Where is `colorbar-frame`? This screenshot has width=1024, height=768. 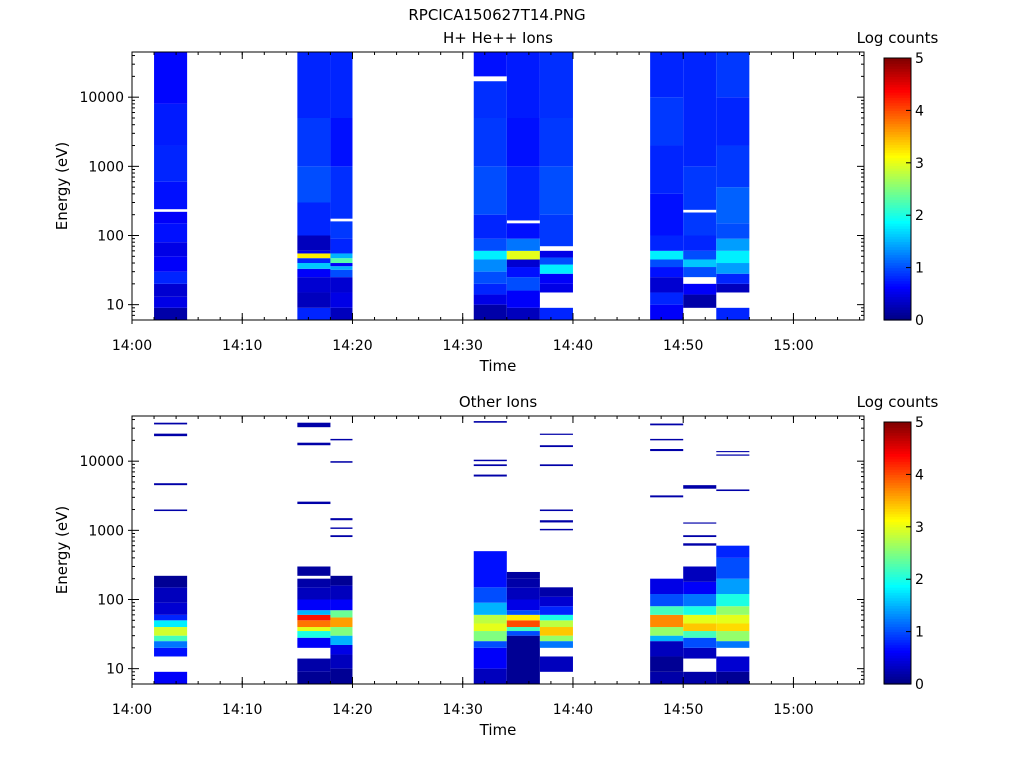
colorbar-frame is located at coordinates (897, 553).